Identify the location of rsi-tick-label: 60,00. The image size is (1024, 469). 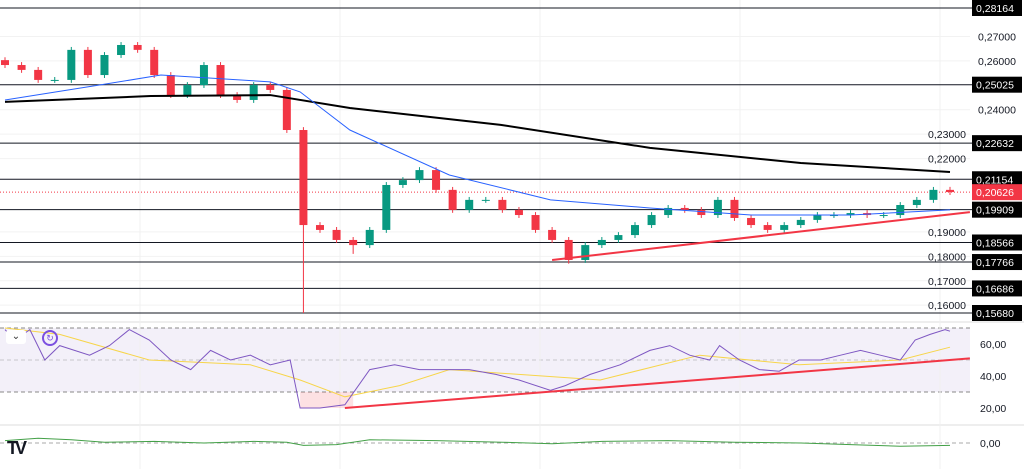
(993, 345).